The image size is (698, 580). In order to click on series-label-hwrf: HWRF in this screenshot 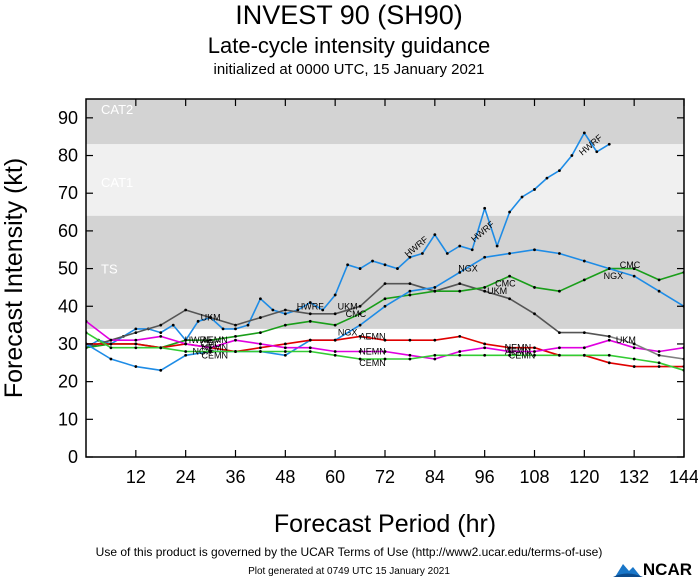, I will do `click(310, 306)`.